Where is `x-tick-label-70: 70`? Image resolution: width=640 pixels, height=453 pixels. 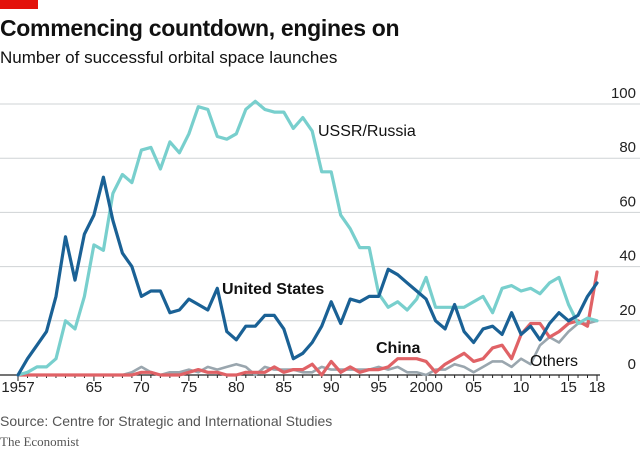 x-tick-label-70: 70 is located at coordinates (141, 387).